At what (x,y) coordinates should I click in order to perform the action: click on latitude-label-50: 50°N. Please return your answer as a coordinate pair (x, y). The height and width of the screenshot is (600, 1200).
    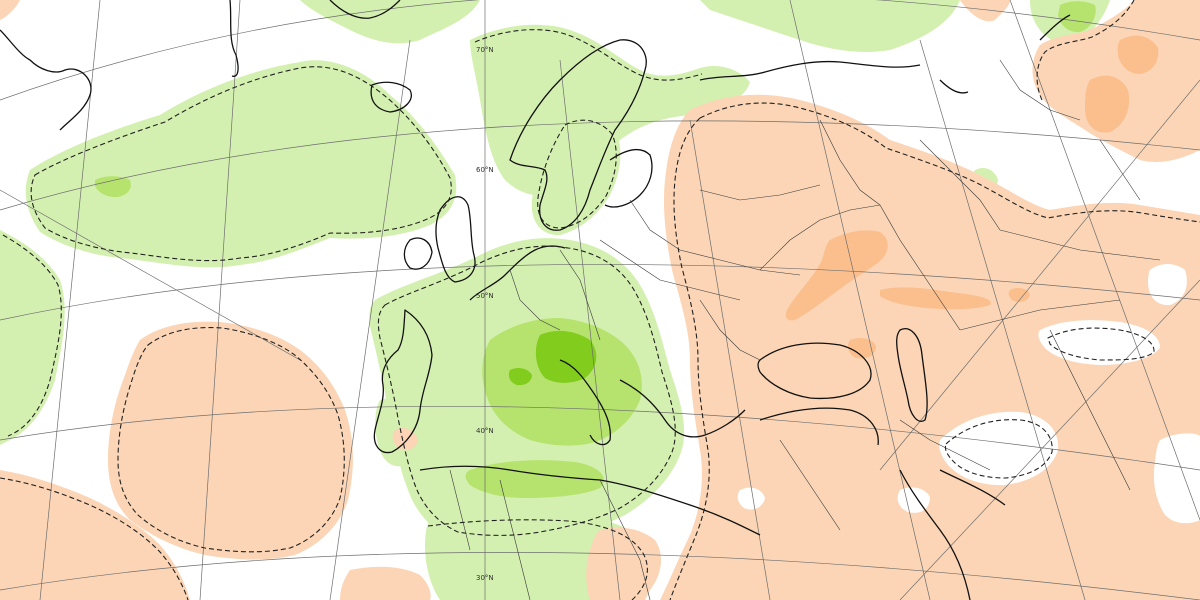
    Looking at the image, I should click on (485, 296).